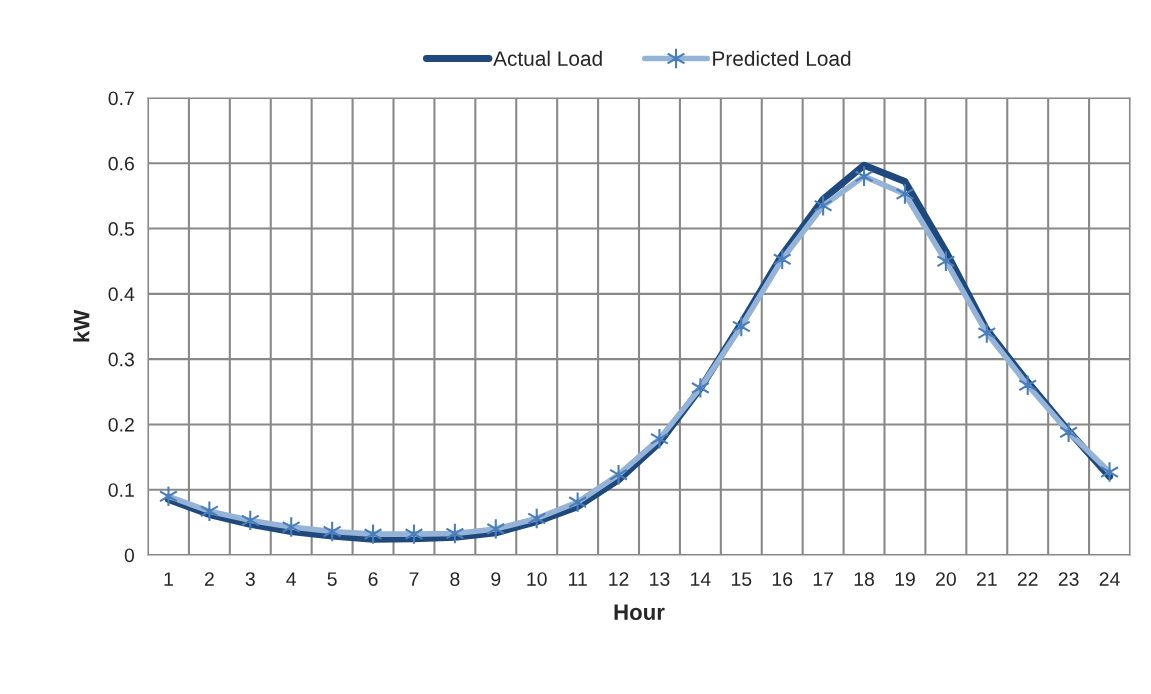 The width and height of the screenshot is (1151, 694). I want to click on y-tick-label: 0.1, so click(121, 490).